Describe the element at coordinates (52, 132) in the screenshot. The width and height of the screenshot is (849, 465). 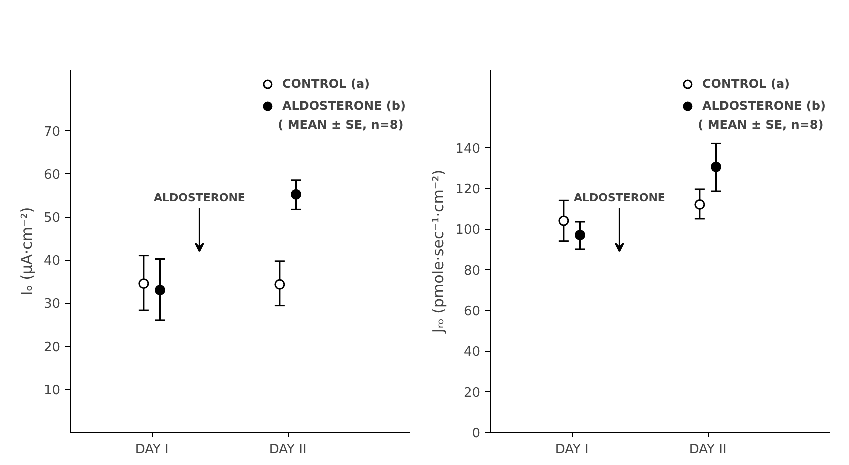
I see `y-tick-label: 70` at that location.